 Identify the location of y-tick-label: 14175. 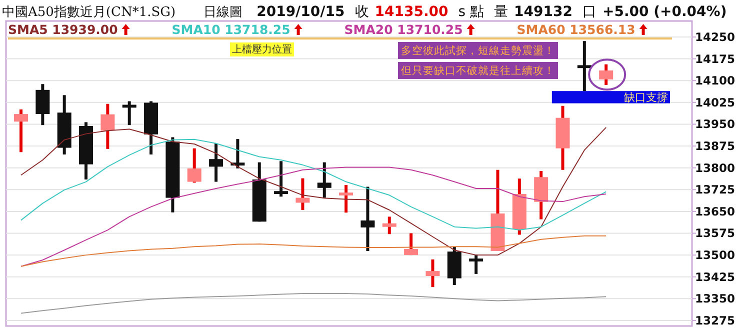
(715, 59).